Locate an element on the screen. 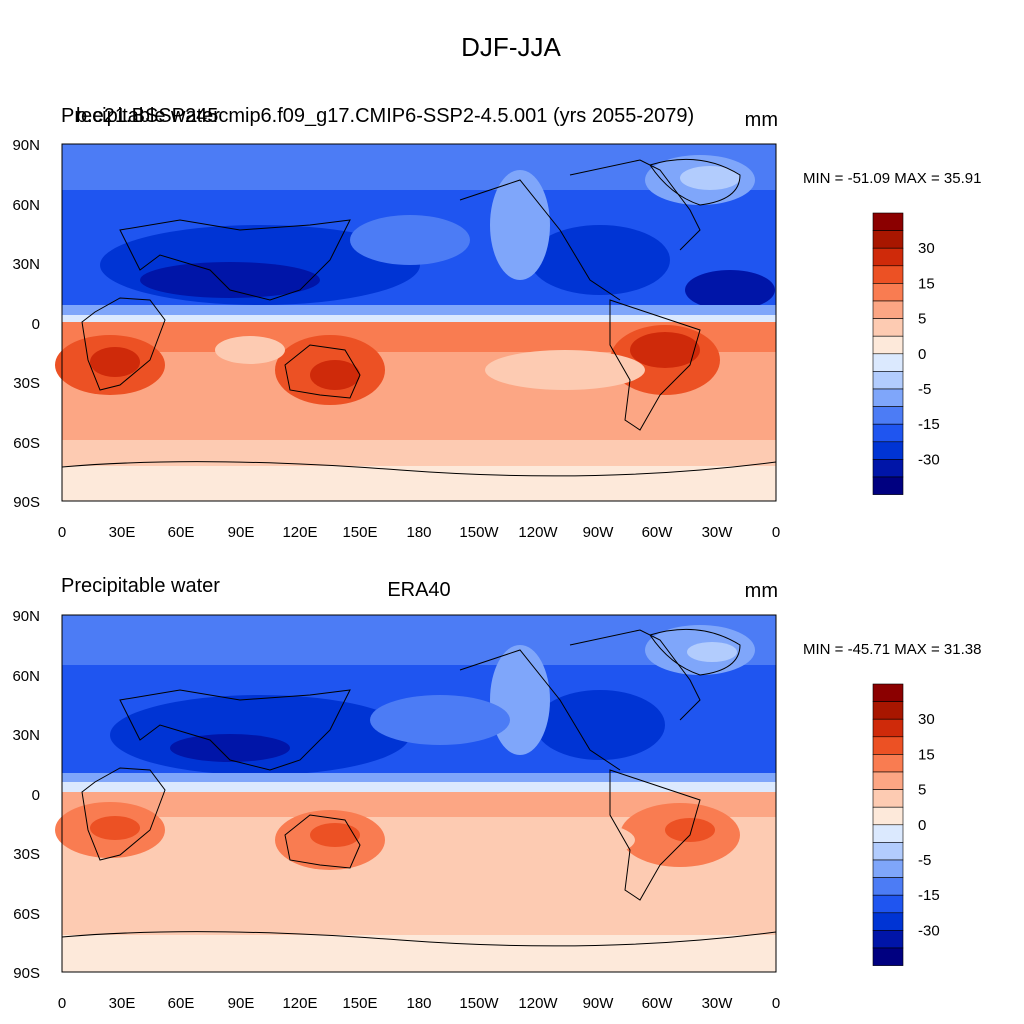  figure-title: DJF-JJA is located at coordinates (511, 47).